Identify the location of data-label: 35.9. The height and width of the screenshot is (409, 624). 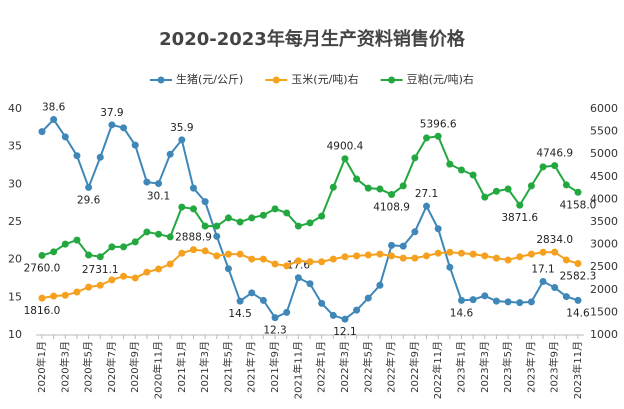
(181, 128).